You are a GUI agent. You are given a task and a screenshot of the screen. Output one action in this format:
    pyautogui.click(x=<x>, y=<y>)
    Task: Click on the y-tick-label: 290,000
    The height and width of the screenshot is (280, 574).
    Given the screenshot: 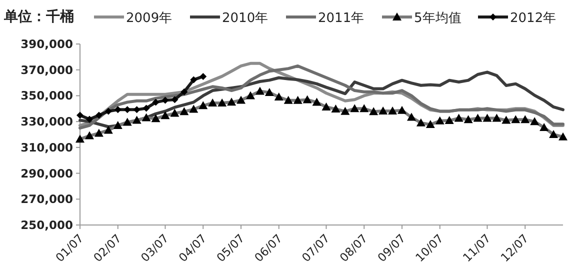 What is the action you would take?
    pyautogui.click(x=46, y=173)
    